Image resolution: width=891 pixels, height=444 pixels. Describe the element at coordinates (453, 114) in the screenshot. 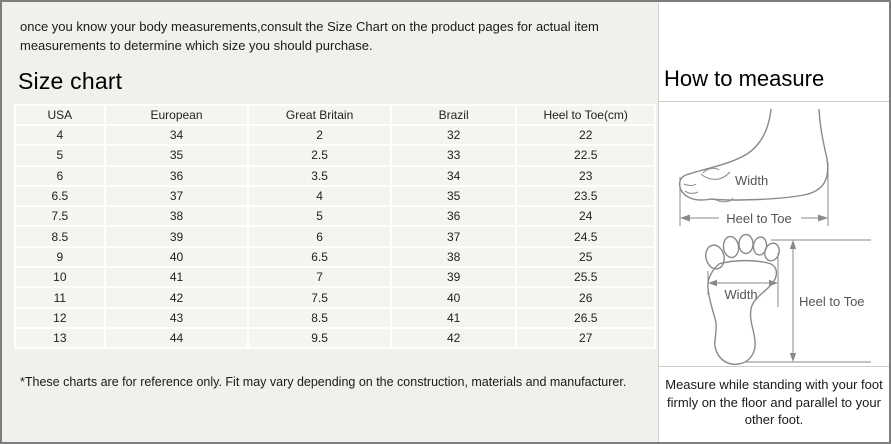

I see `column-header: Brazil` at that location.